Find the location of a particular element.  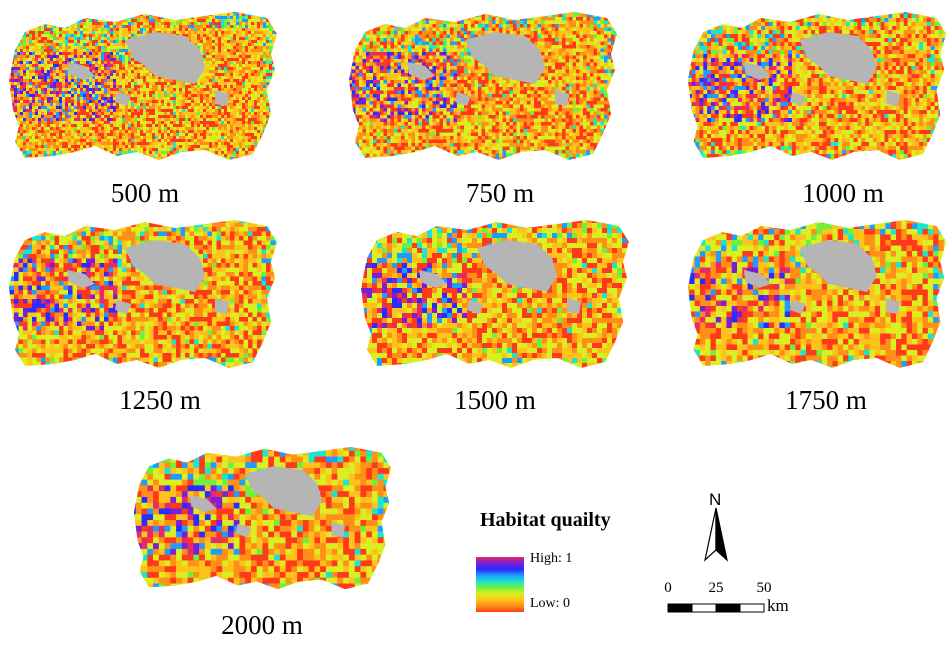

habitat-map-750m is located at coordinates (483, 86).